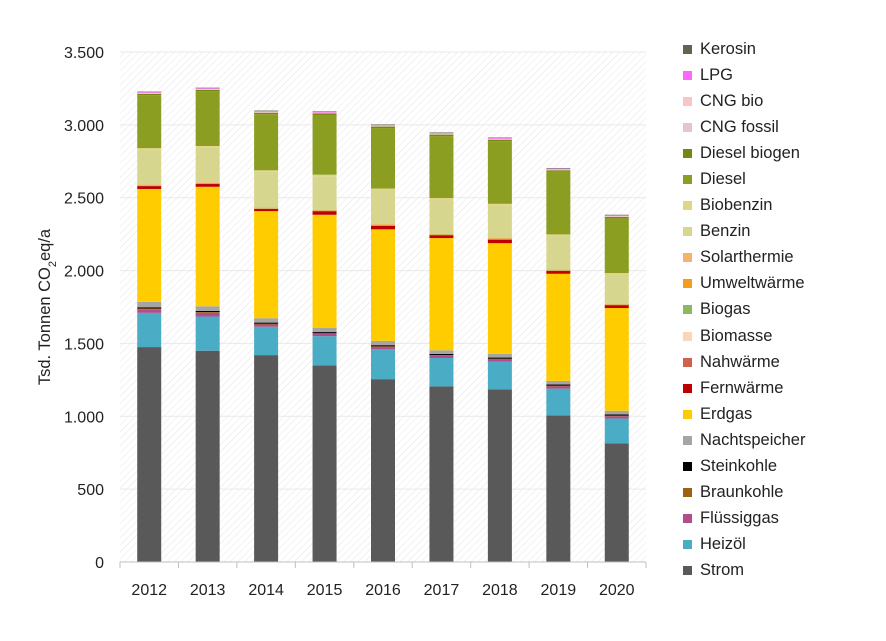  Describe the element at coordinates (499, 349) in the screenshot. I see `bar-stack` at that location.